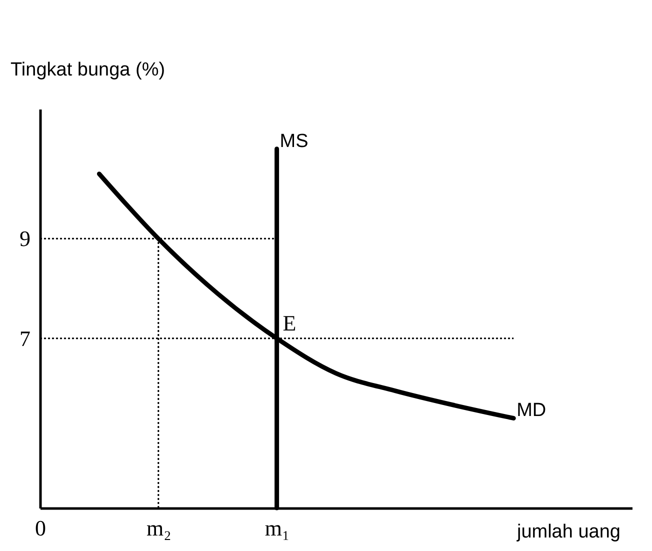  Describe the element at coordinates (25, 338) in the screenshot. I see `y-tick-label: 7` at that location.